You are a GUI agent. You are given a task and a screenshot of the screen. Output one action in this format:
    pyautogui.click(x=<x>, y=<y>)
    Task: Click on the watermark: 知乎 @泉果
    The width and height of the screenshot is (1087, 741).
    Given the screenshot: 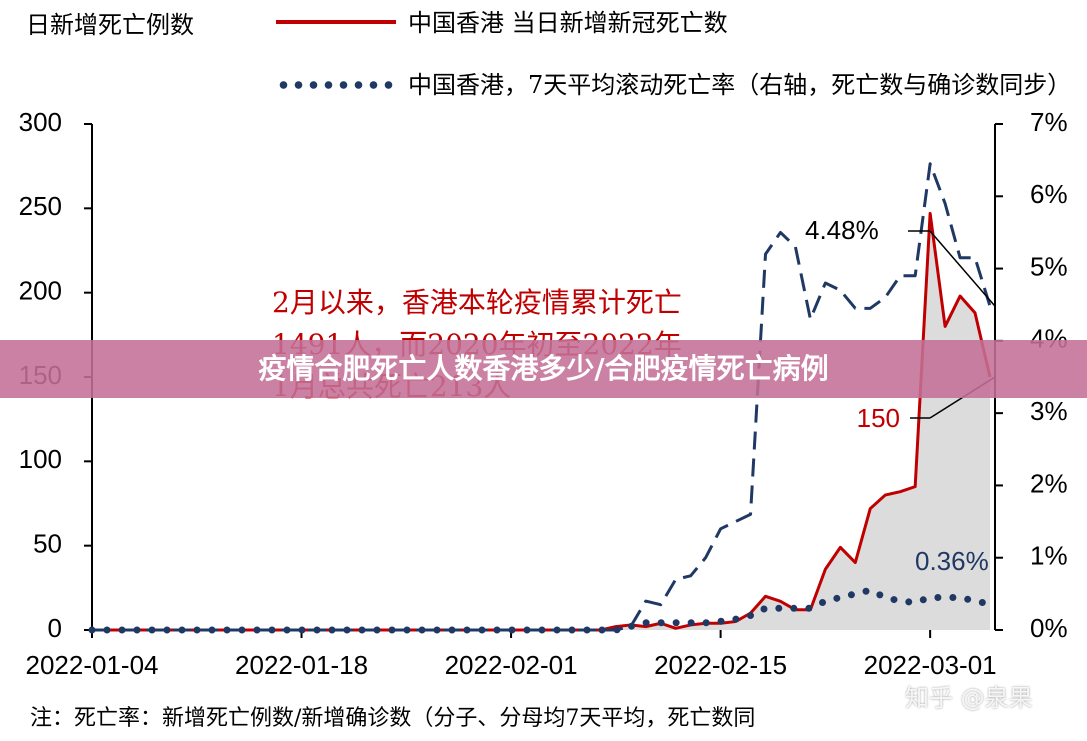 What is the action you would take?
    pyautogui.click(x=969, y=698)
    